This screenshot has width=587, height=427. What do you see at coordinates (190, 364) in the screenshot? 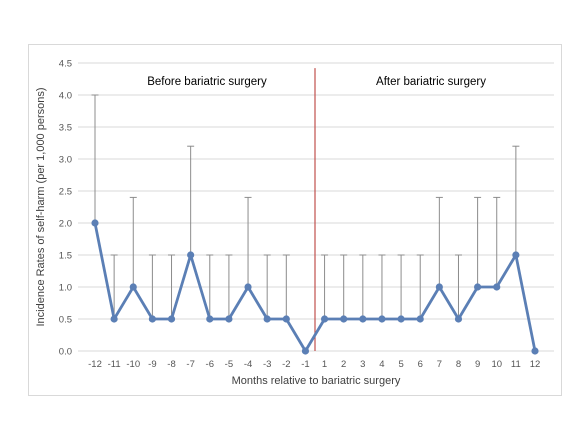
I see `x-tick-label: -7` at bounding box center [190, 364].